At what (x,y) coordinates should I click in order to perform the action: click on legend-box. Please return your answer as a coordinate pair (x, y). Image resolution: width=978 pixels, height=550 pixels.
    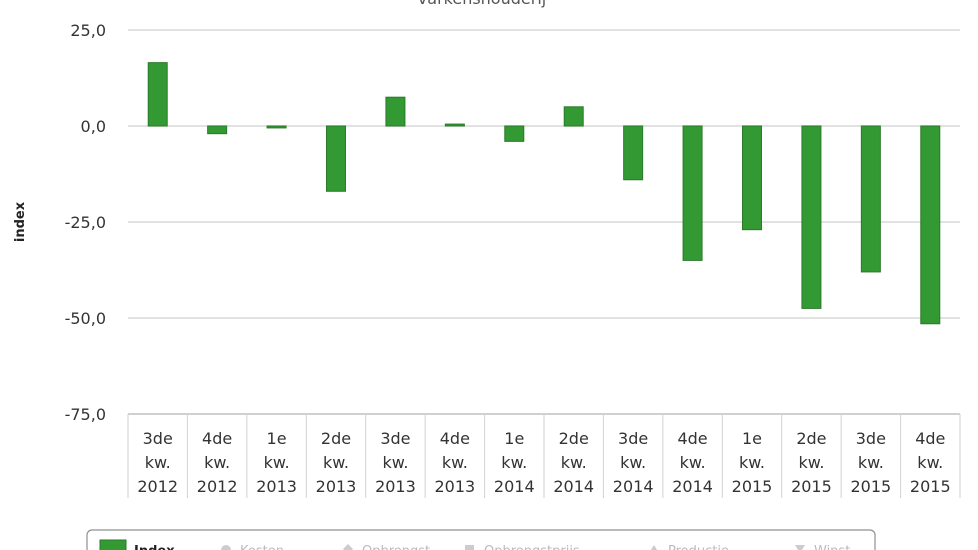
    Looking at the image, I should click on (481, 539).